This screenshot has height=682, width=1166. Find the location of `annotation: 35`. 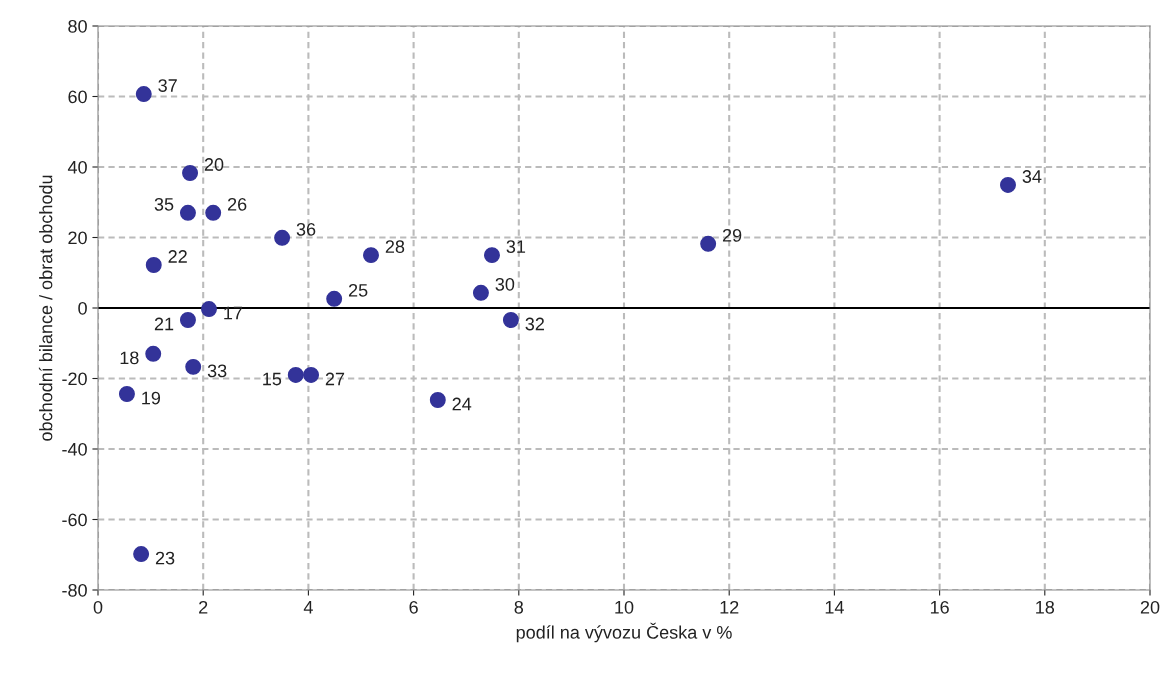

annotation: 35 is located at coordinates (164, 204).